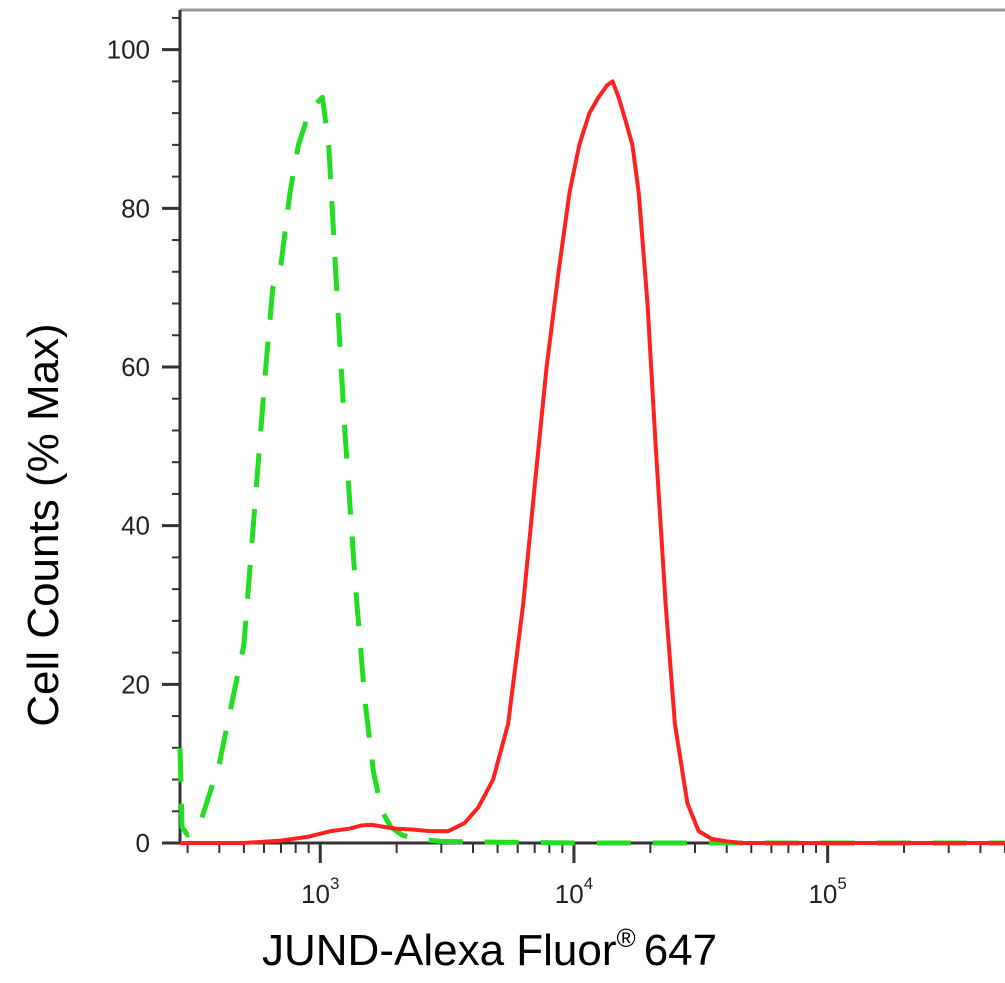  I want to click on x-tick-label-exponent: 3, so click(334, 883).